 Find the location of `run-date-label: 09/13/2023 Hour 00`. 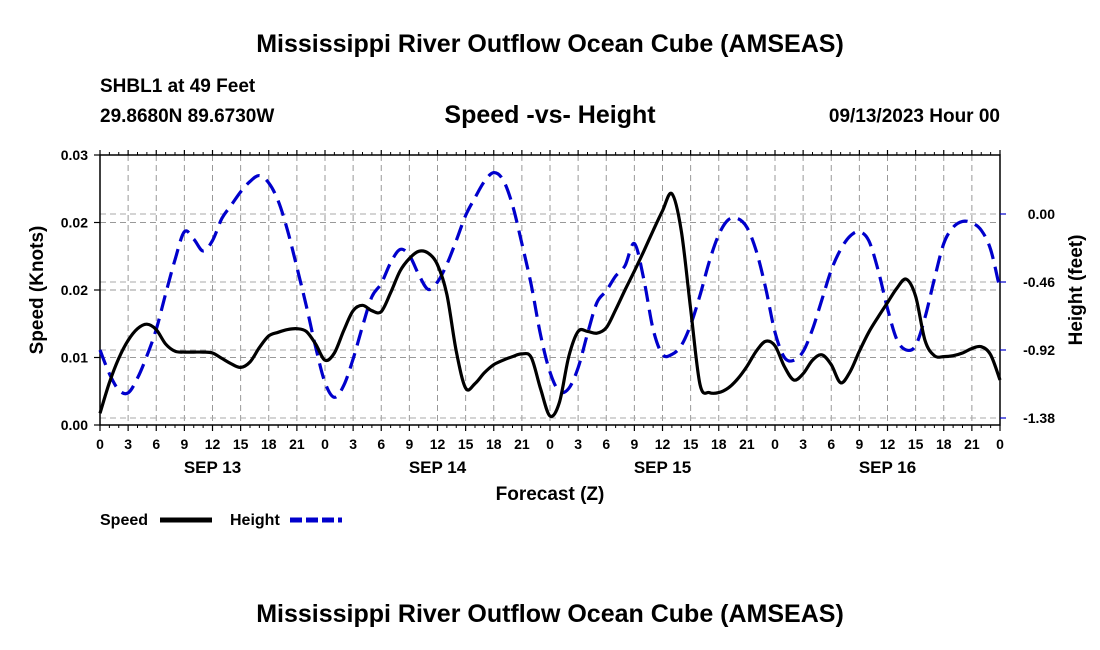

run-date-label: 09/13/2023 Hour 00 is located at coordinates (914, 116).